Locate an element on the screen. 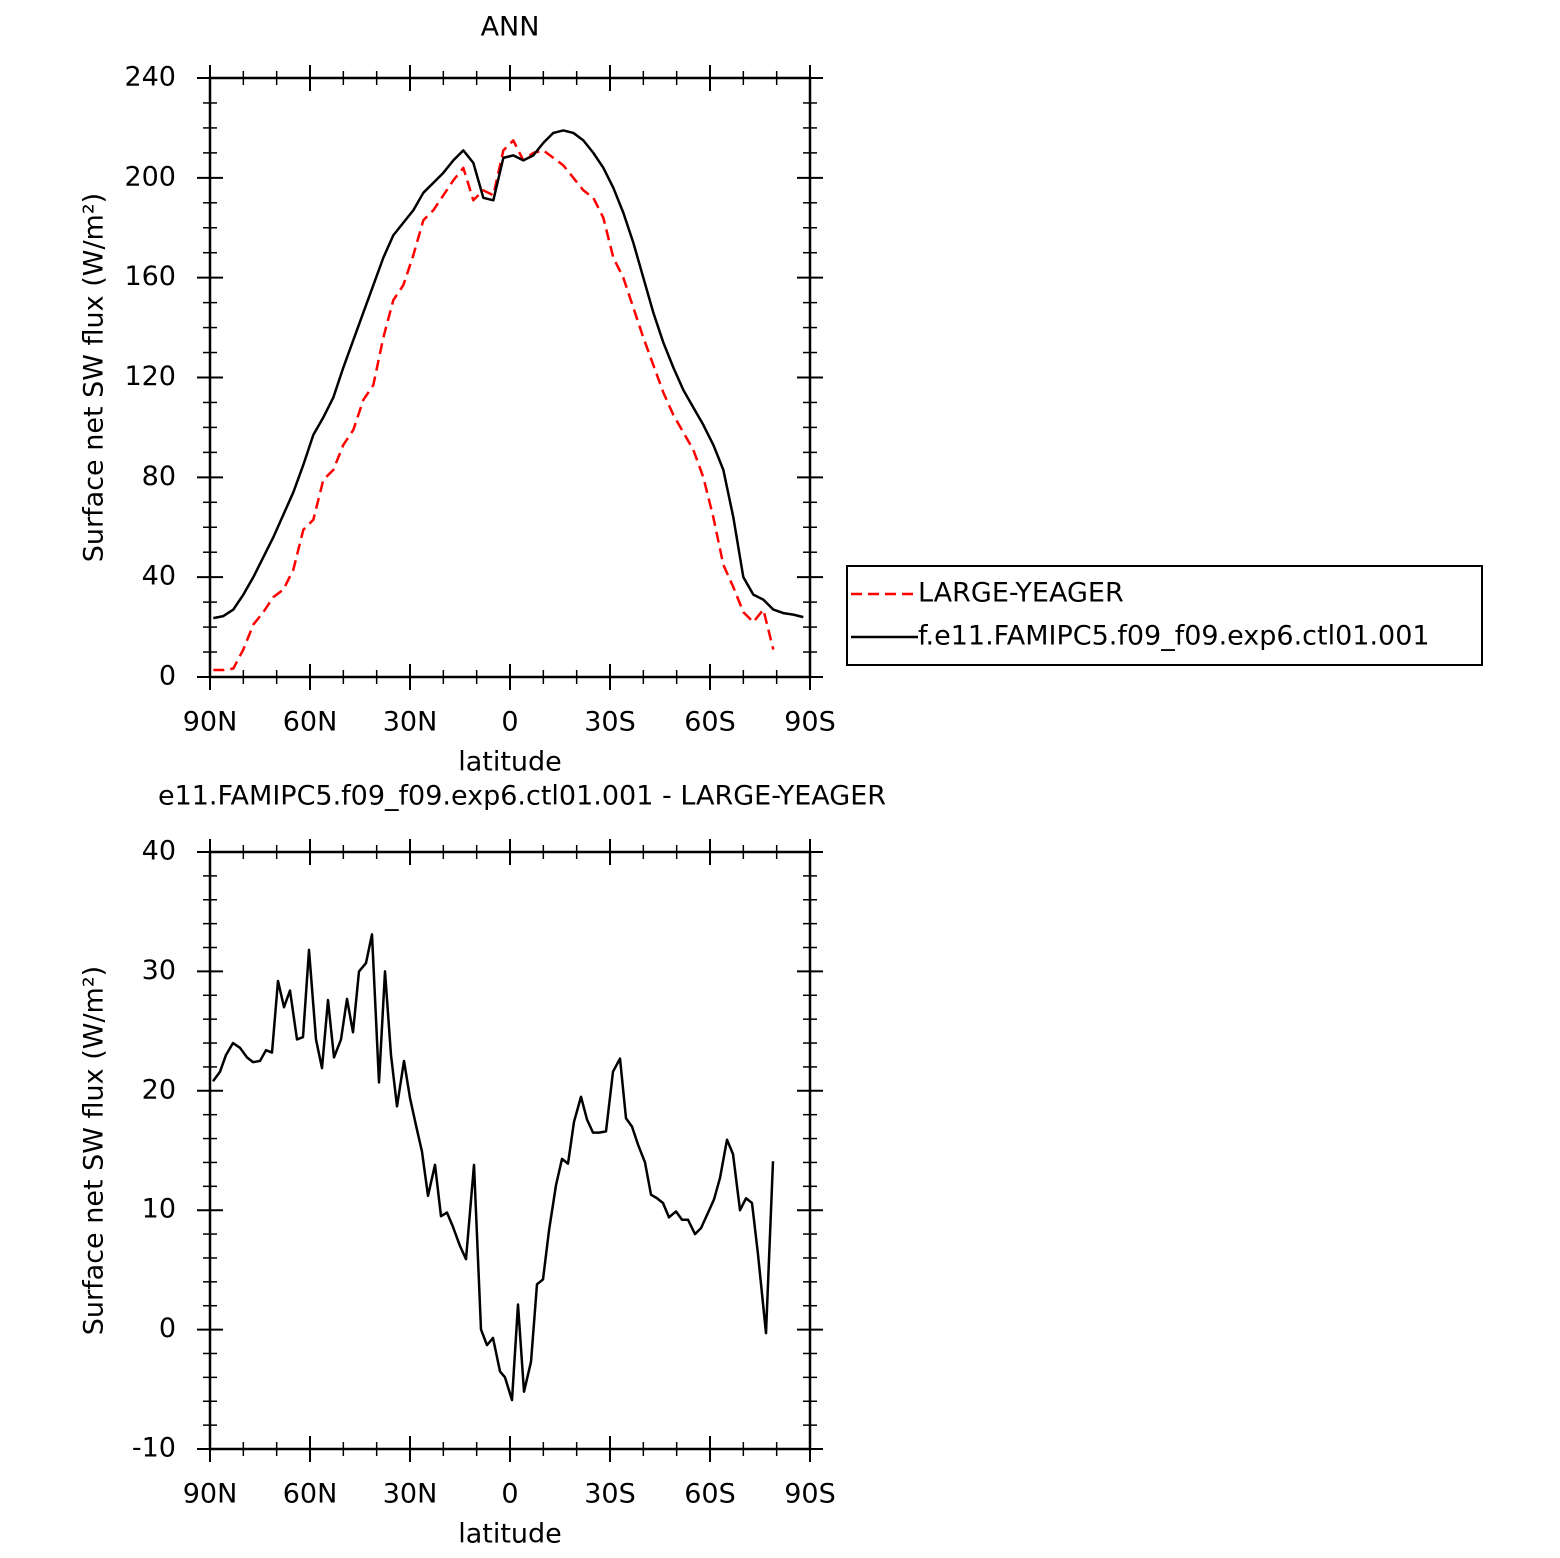 The width and height of the screenshot is (1560, 1558). legend-box is located at coordinates (1164, 615).